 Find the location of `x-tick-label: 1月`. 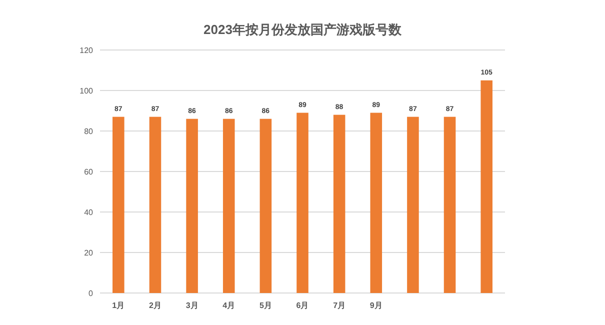

x-tick-label: 1月 is located at coordinates (118, 305).